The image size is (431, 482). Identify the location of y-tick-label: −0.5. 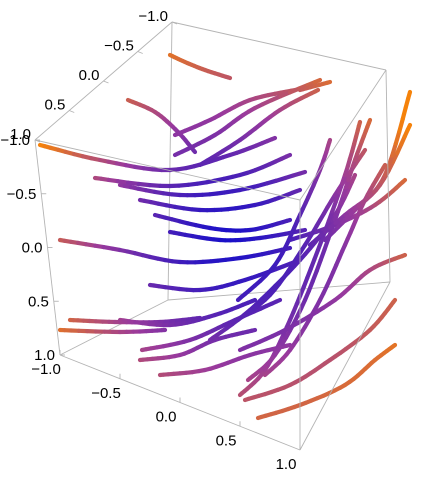
(119, 46).